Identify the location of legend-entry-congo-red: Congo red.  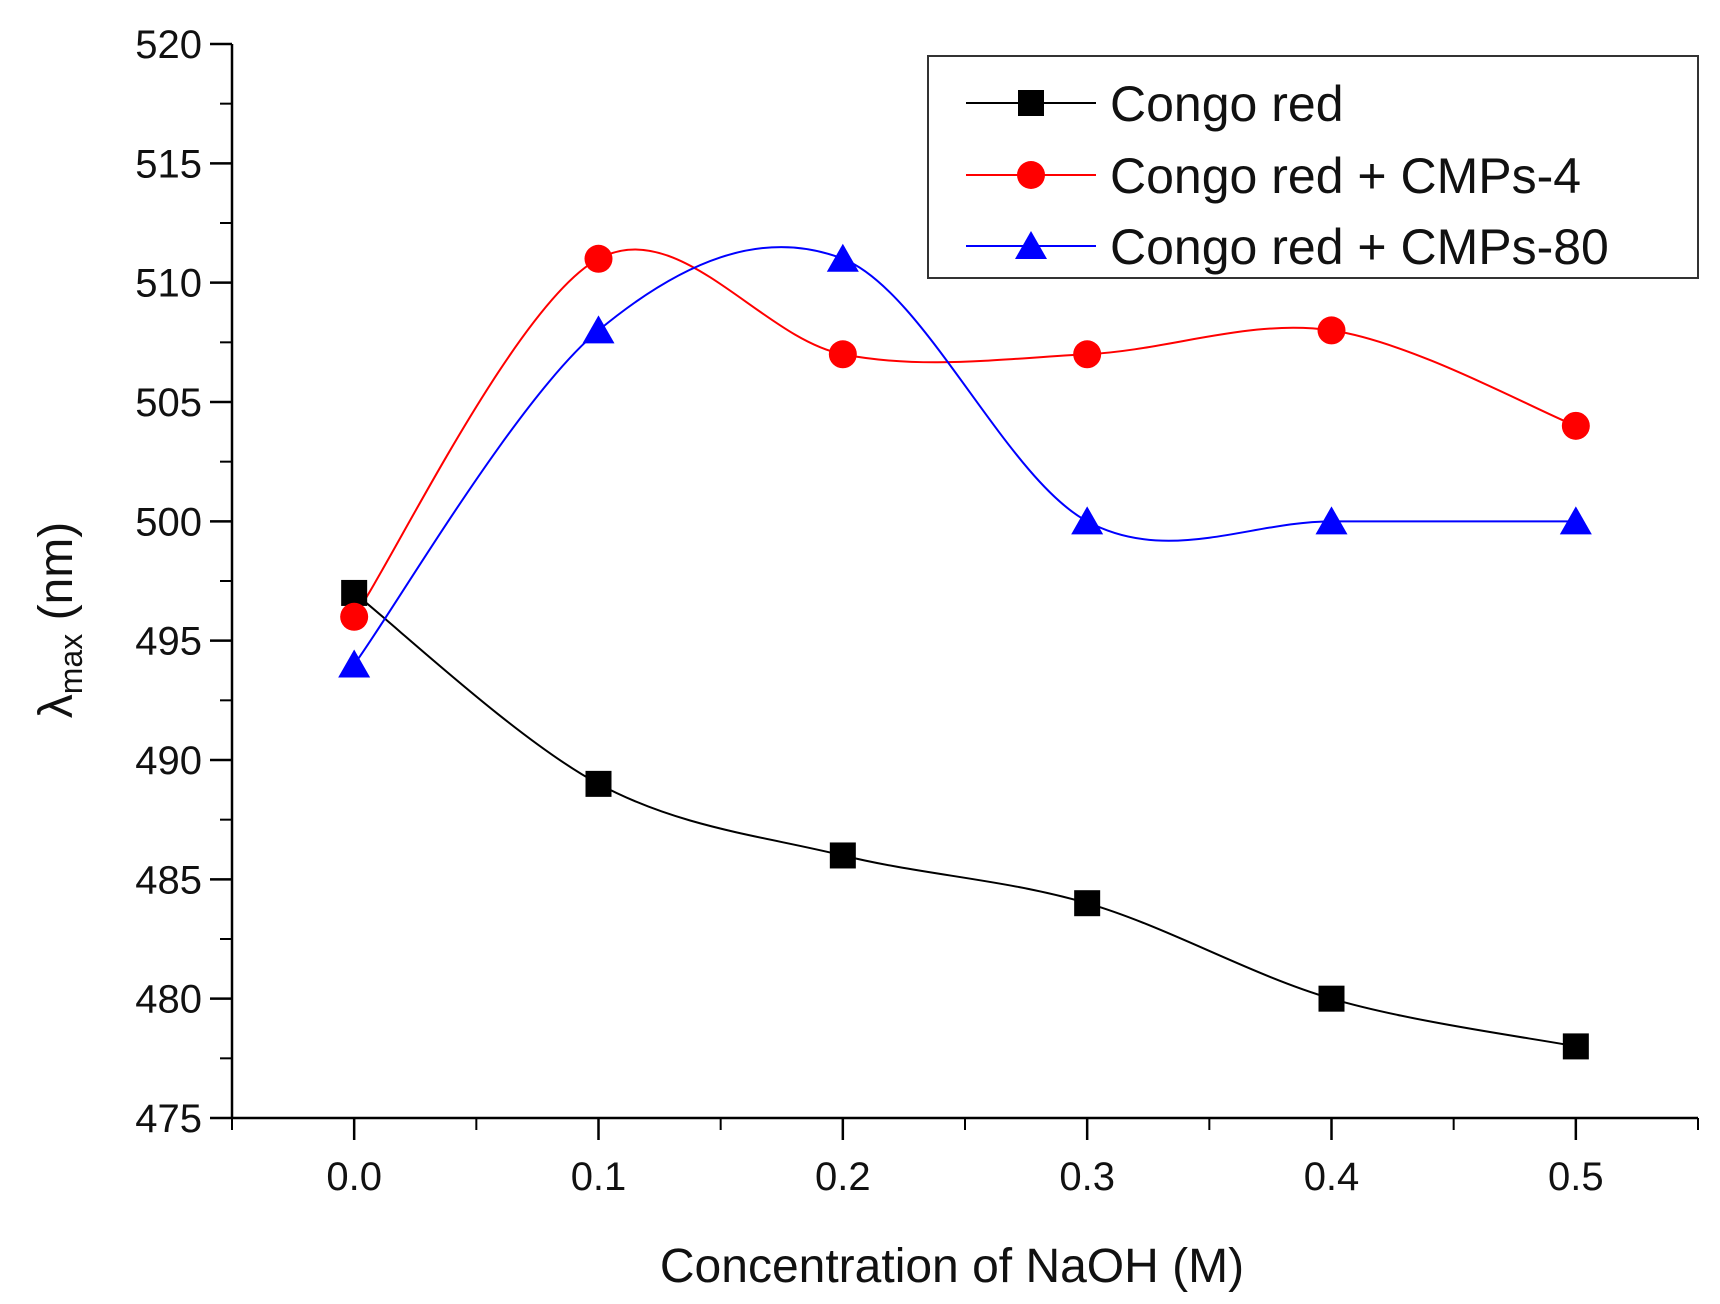
(1155, 104).